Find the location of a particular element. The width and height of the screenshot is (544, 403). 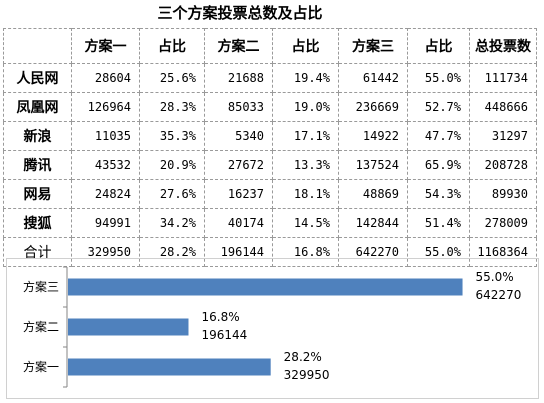

cell-plan-2-share: 18.1% is located at coordinates (305, 194).